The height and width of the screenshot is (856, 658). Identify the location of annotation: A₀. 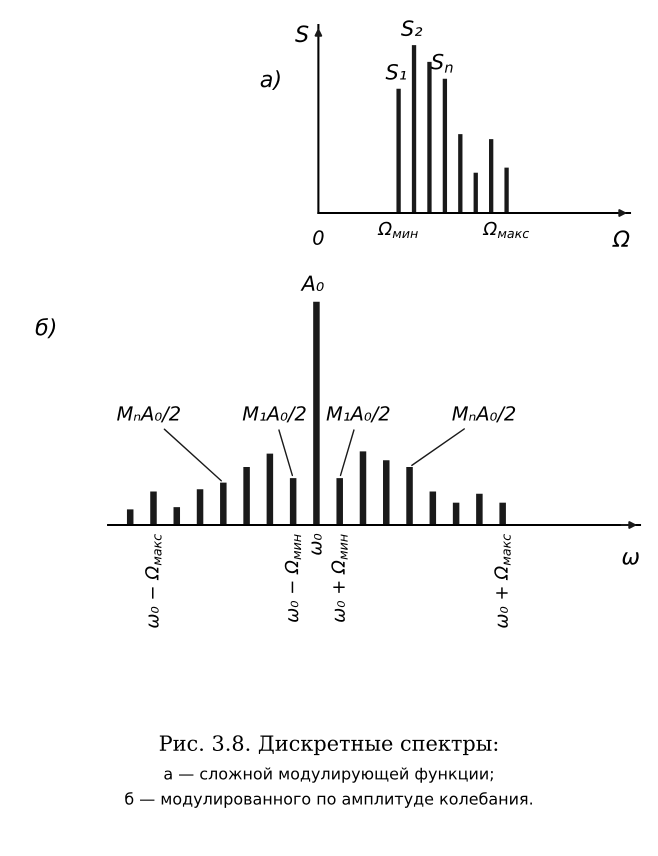
(312, 283).